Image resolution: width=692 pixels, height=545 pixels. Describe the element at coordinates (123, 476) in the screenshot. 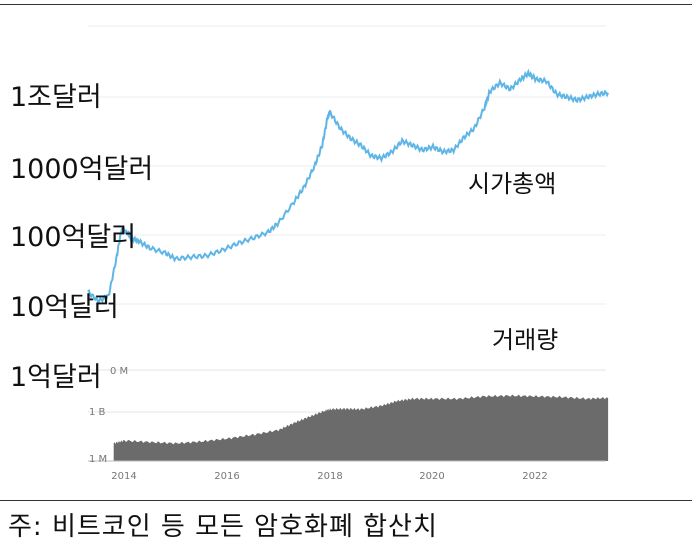

I see `x-tick-2014: 2014` at that location.